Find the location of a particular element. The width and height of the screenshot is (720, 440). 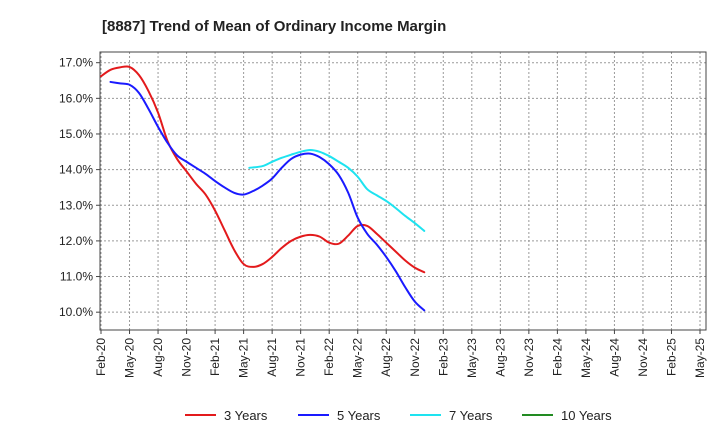

legend-label: 5 Years is located at coordinates (359, 415).